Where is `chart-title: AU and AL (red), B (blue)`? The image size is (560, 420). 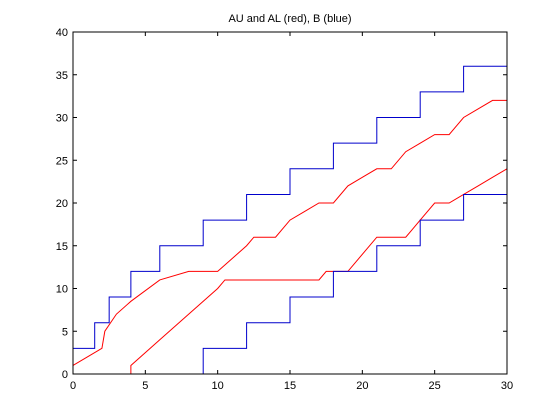 chart-title: AU and AL (red), B (blue) is located at coordinates (289, 19).